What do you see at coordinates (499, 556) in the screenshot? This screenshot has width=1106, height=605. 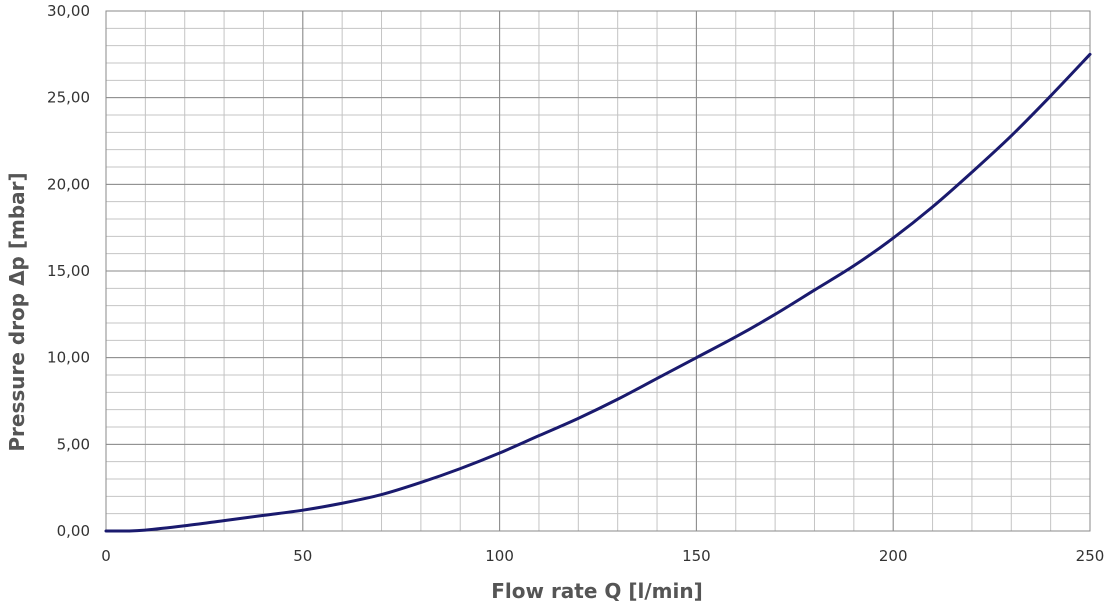 I see `x-tick-label: 100` at bounding box center [499, 556].